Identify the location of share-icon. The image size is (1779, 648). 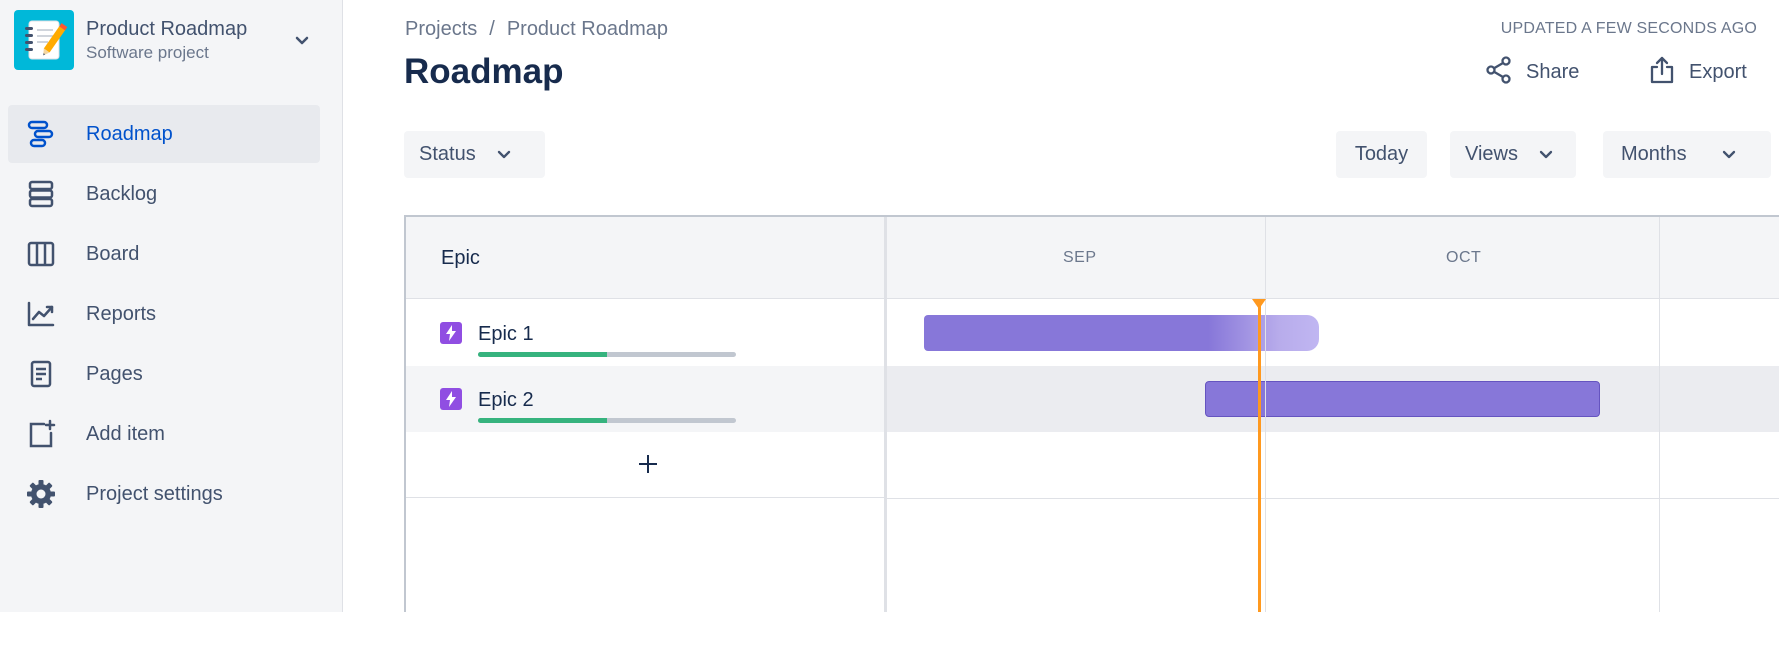
(1499, 72).